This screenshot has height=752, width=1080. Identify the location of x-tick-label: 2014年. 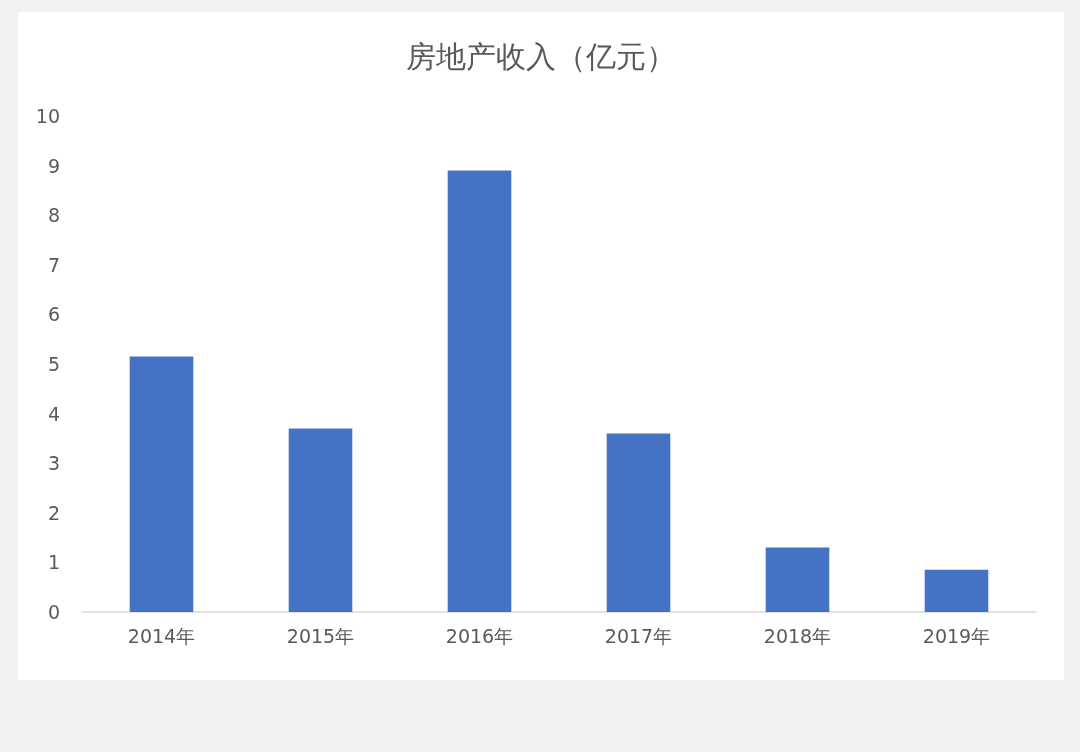
(161, 635).